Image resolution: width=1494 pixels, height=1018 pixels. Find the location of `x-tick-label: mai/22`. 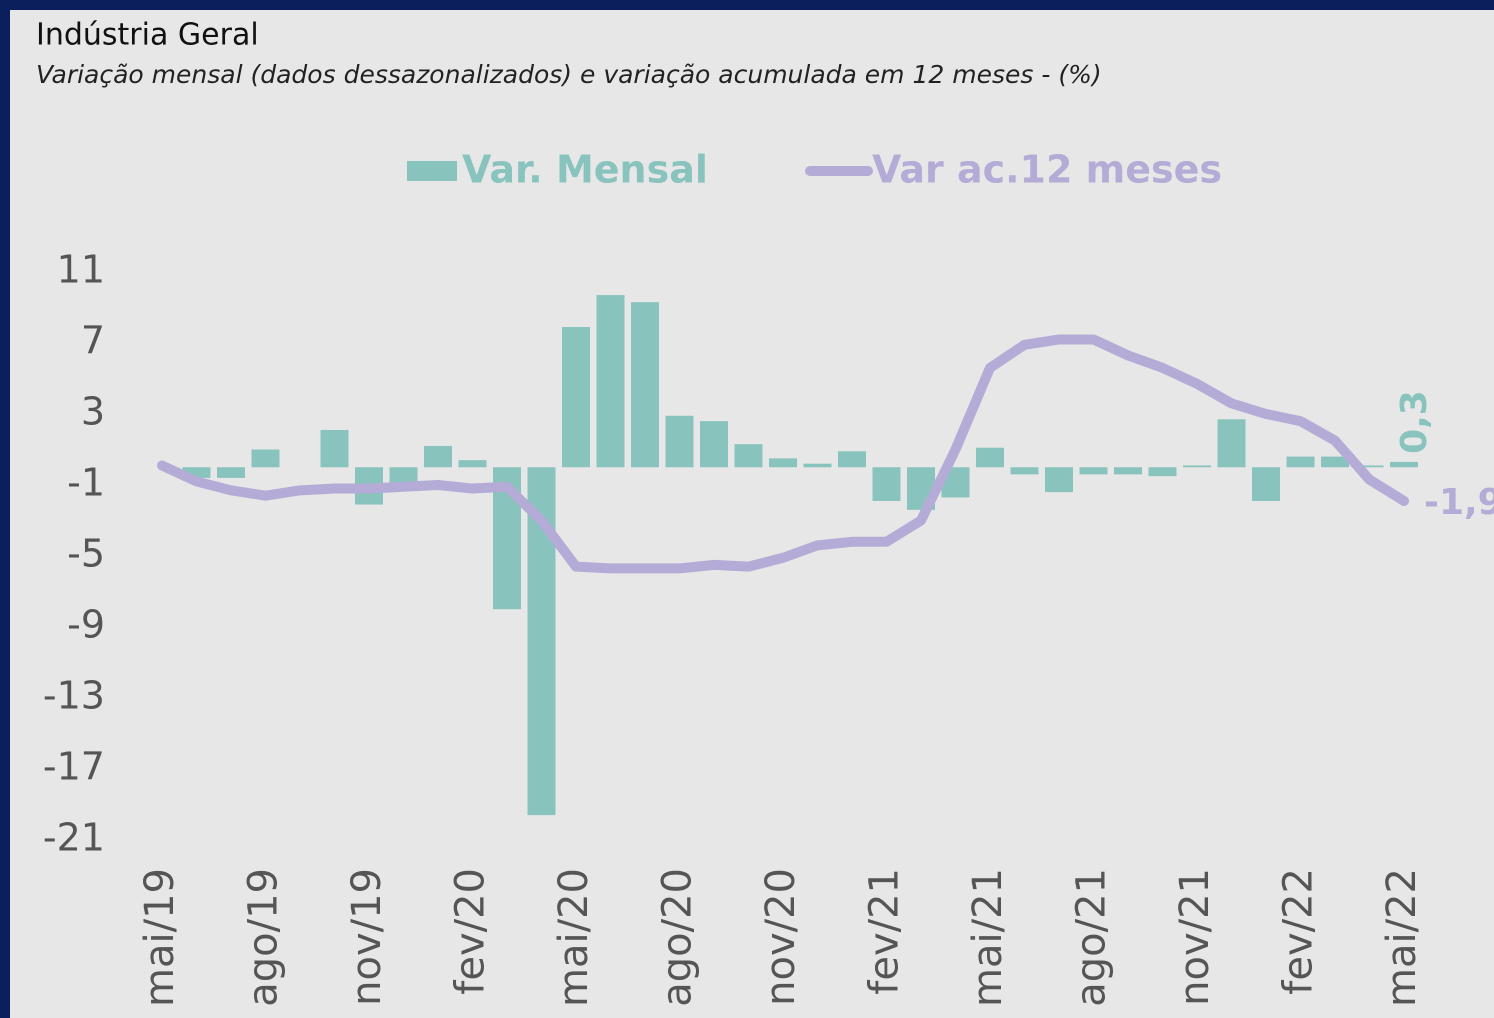

x-tick-label: mai/22 is located at coordinates (1402, 937).